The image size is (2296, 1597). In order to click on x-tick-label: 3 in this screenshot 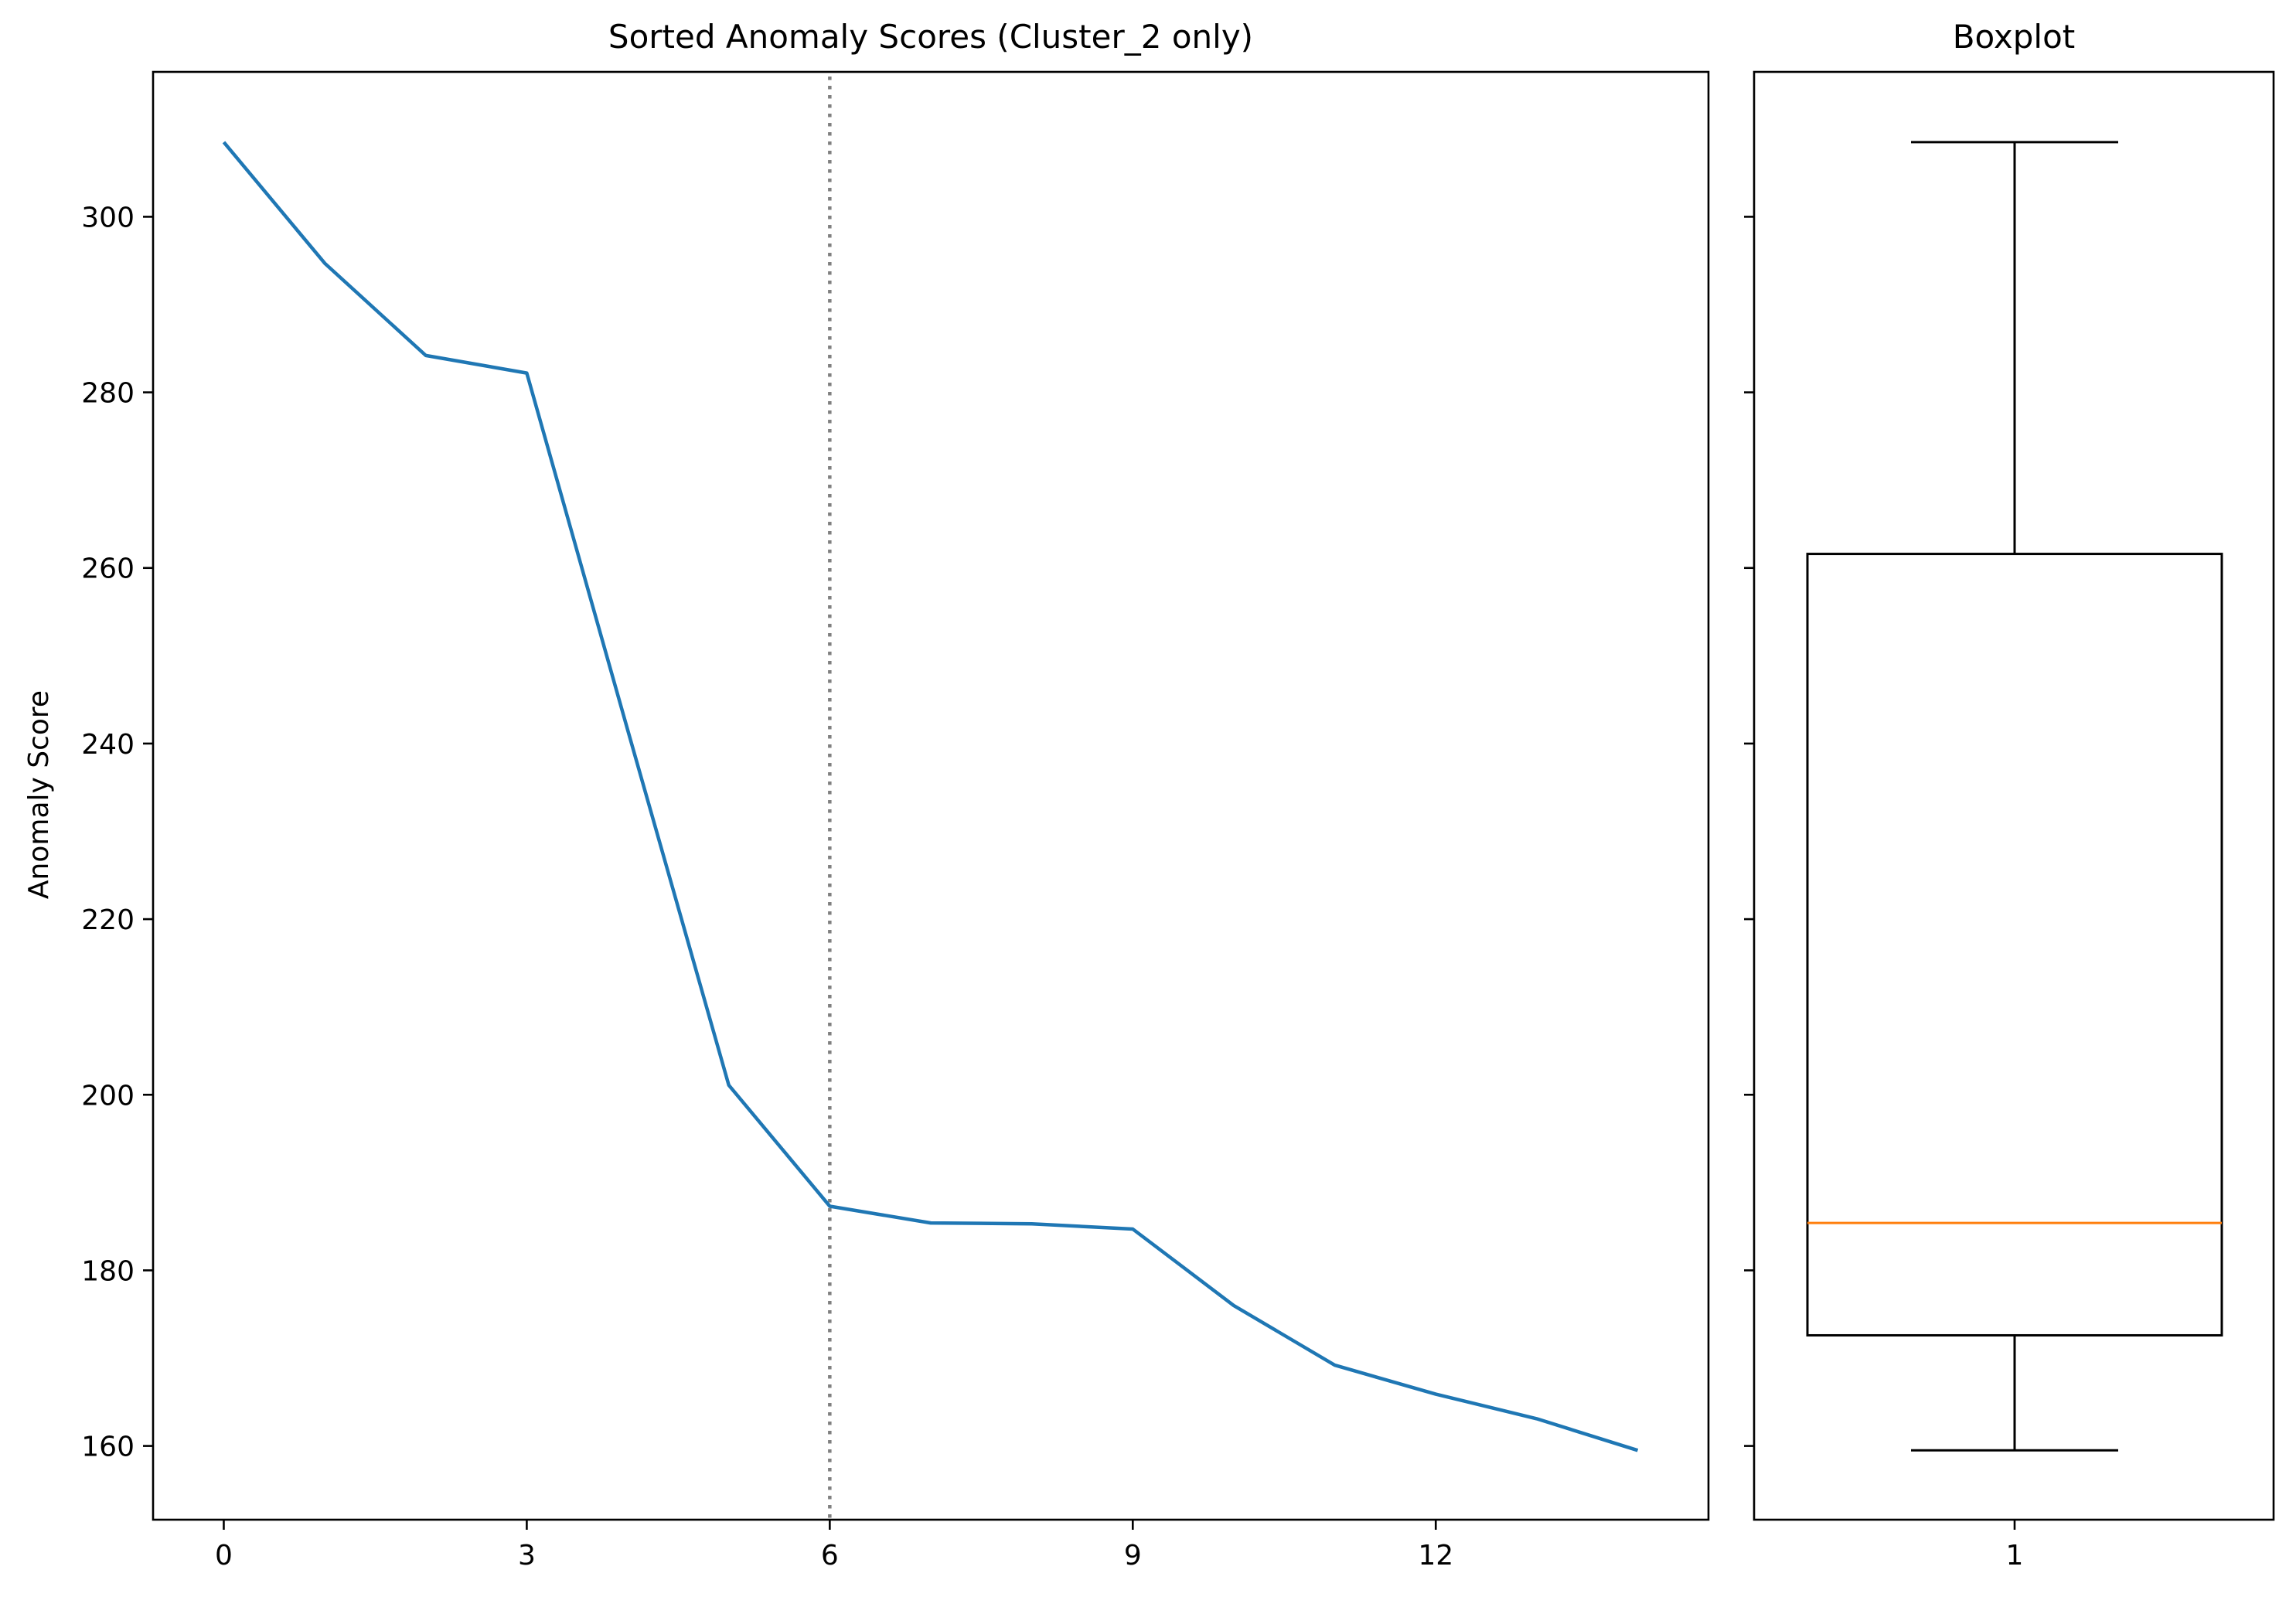, I will do `click(527, 1555)`.